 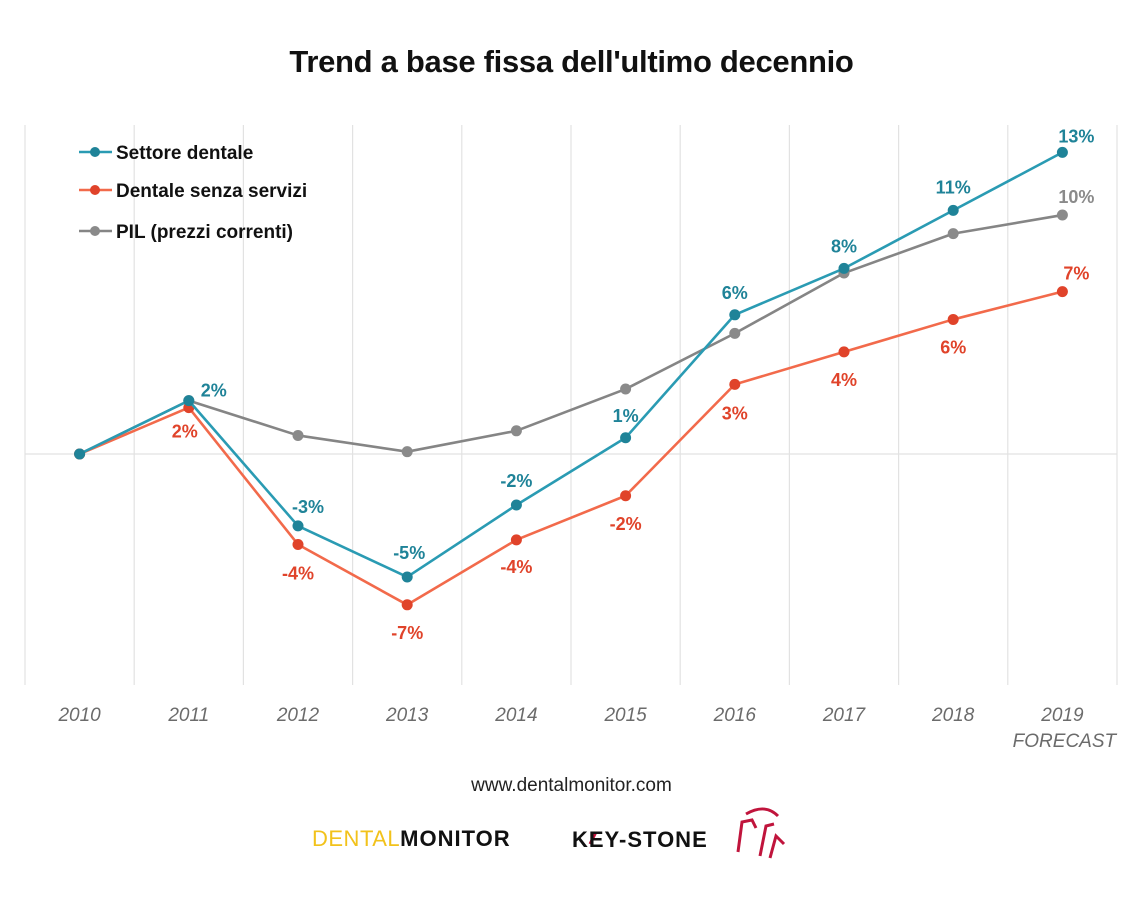 I want to click on x-tick-label: 2014, so click(x=515, y=715).